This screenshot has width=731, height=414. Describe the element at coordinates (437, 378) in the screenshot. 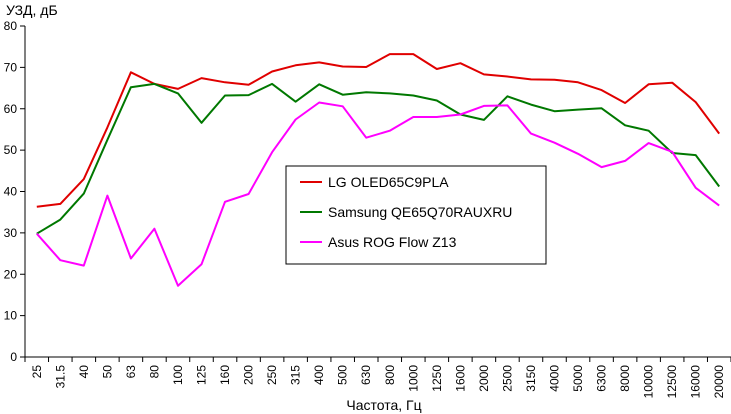

I see `x-tick-label: 1250` at that location.